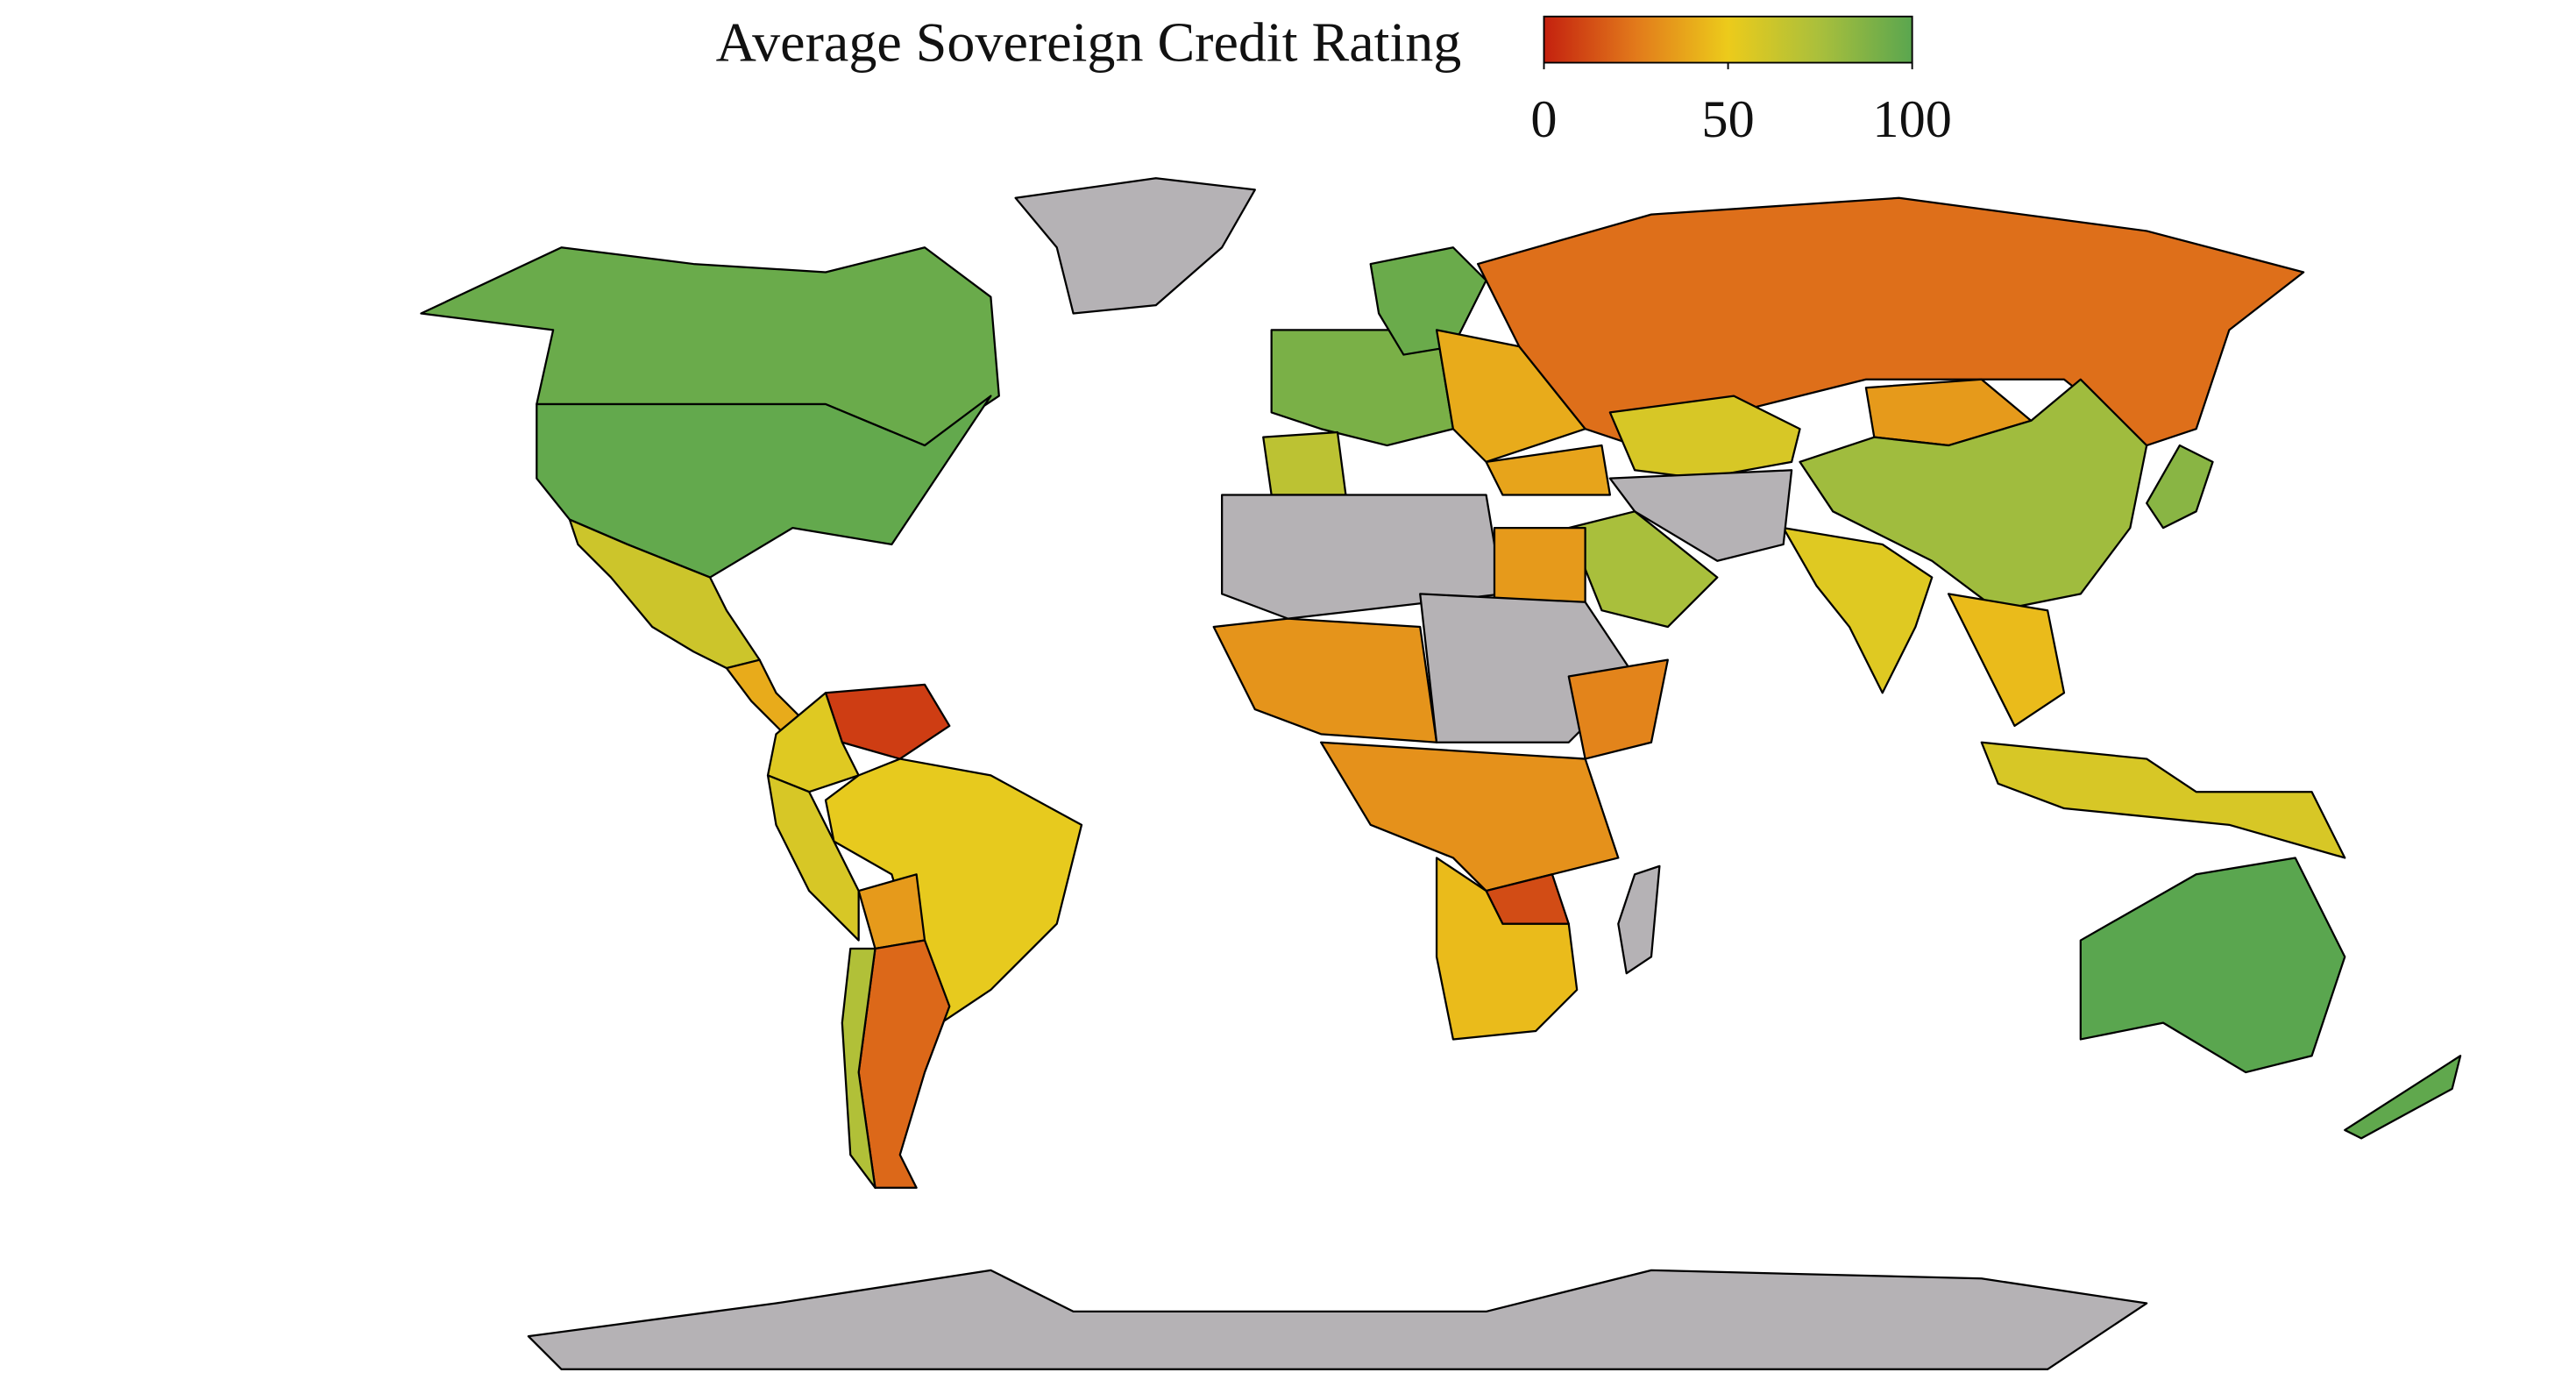 This screenshot has height=1394, width=2576. What do you see at coordinates (1728, 39) in the screenshot?
I see `colorbar-bar` at bounding box center [1728, 39].